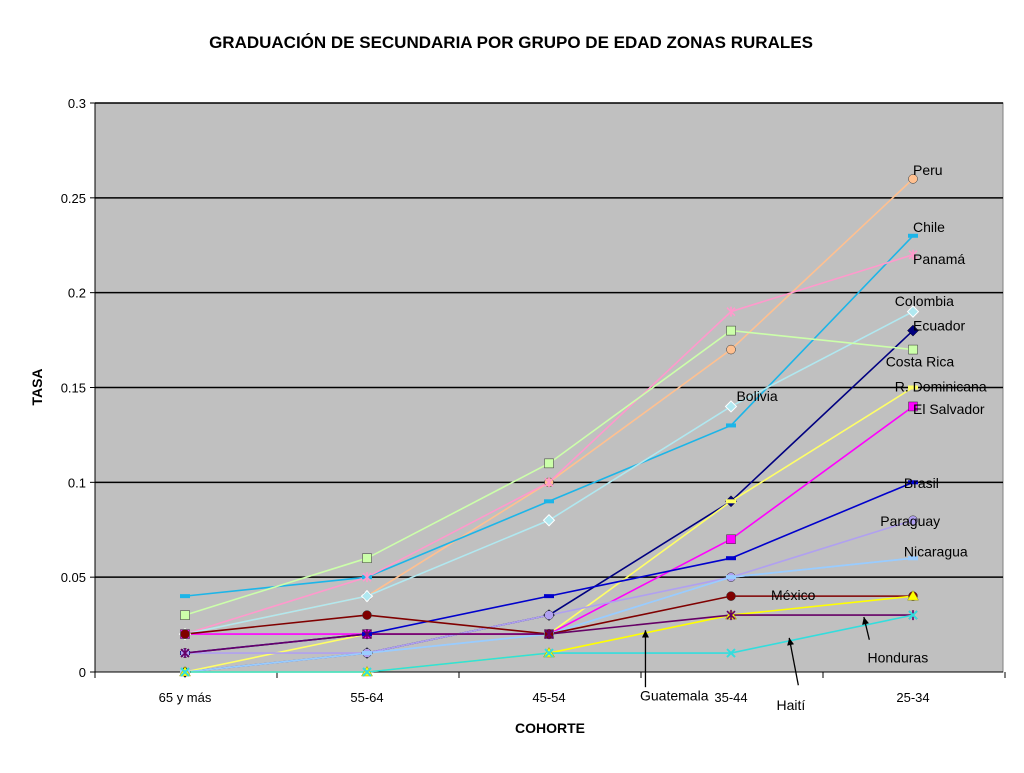 Image resolution: width=1024 pixels, height=773 pixels. I want to click on x-tick-label: 45-54, so click(548, 697).